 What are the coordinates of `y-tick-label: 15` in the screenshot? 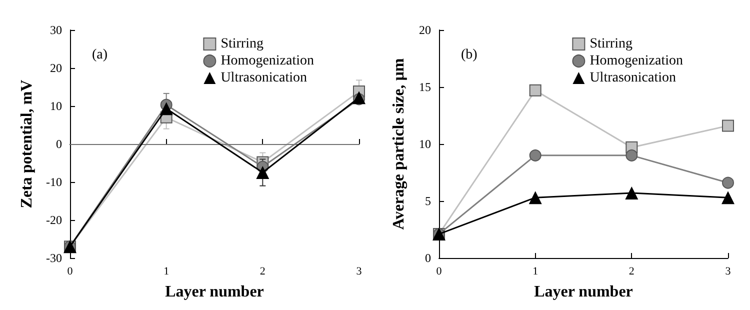 It's located at (425, 87).